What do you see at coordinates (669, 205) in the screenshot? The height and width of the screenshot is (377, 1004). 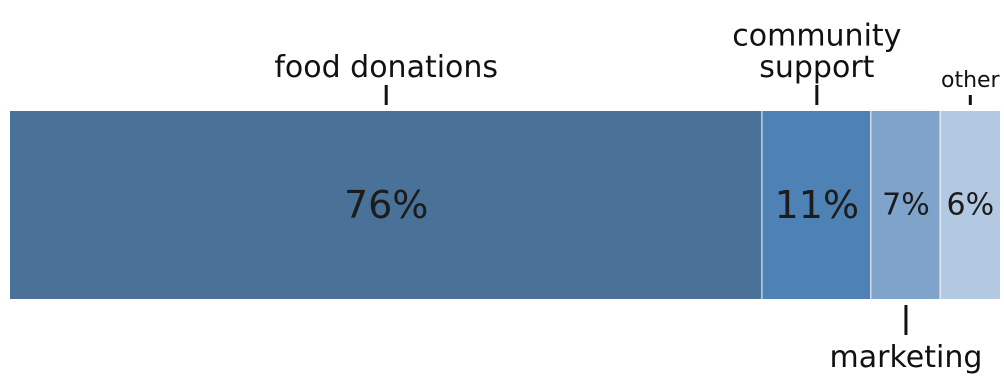 I see `value-labels: 76% 11% 7% 6%` at bounding box center [669, 205].